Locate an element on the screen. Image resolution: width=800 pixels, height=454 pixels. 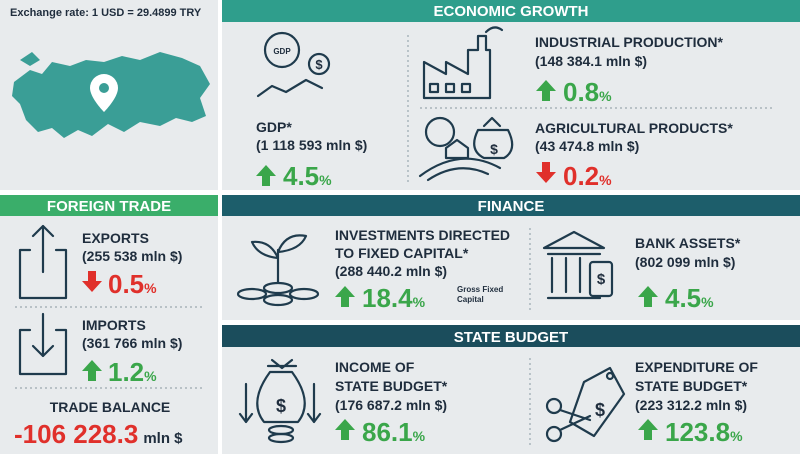
label: INDUSTRIAL PRODUCTION* is located at coordinates (629, 42).